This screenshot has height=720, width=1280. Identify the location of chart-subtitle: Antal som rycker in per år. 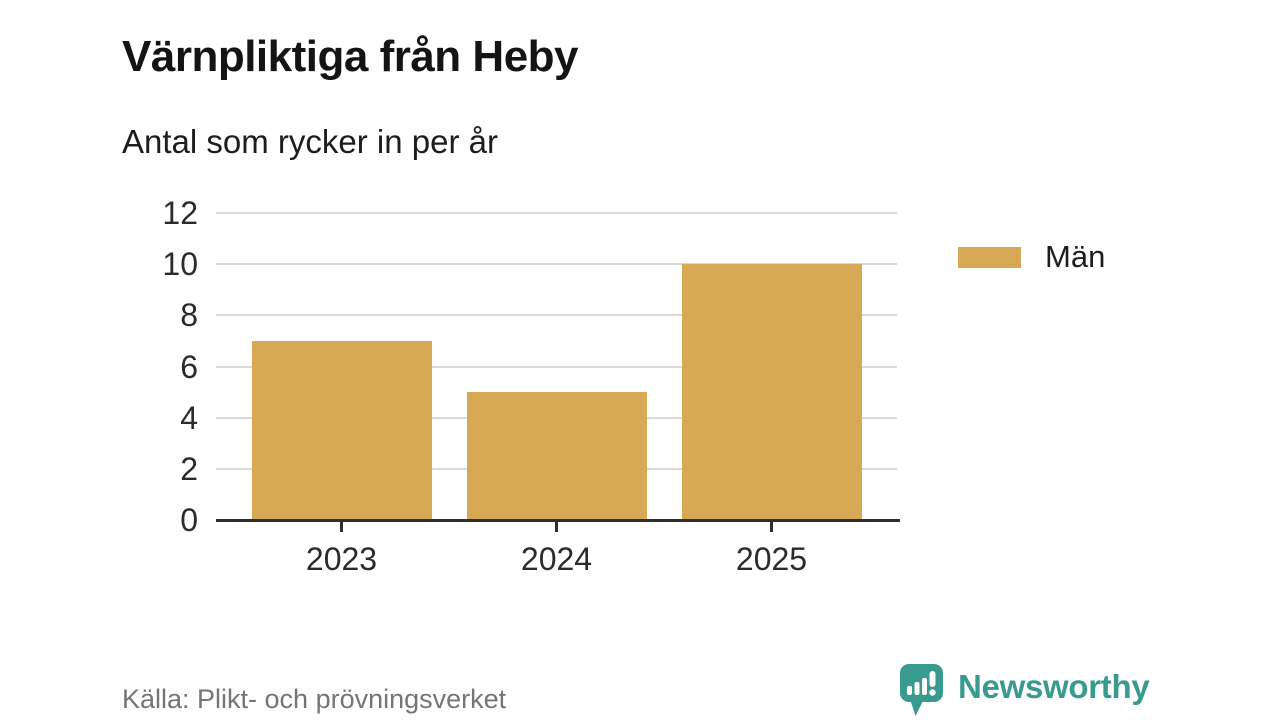
(310, 141).